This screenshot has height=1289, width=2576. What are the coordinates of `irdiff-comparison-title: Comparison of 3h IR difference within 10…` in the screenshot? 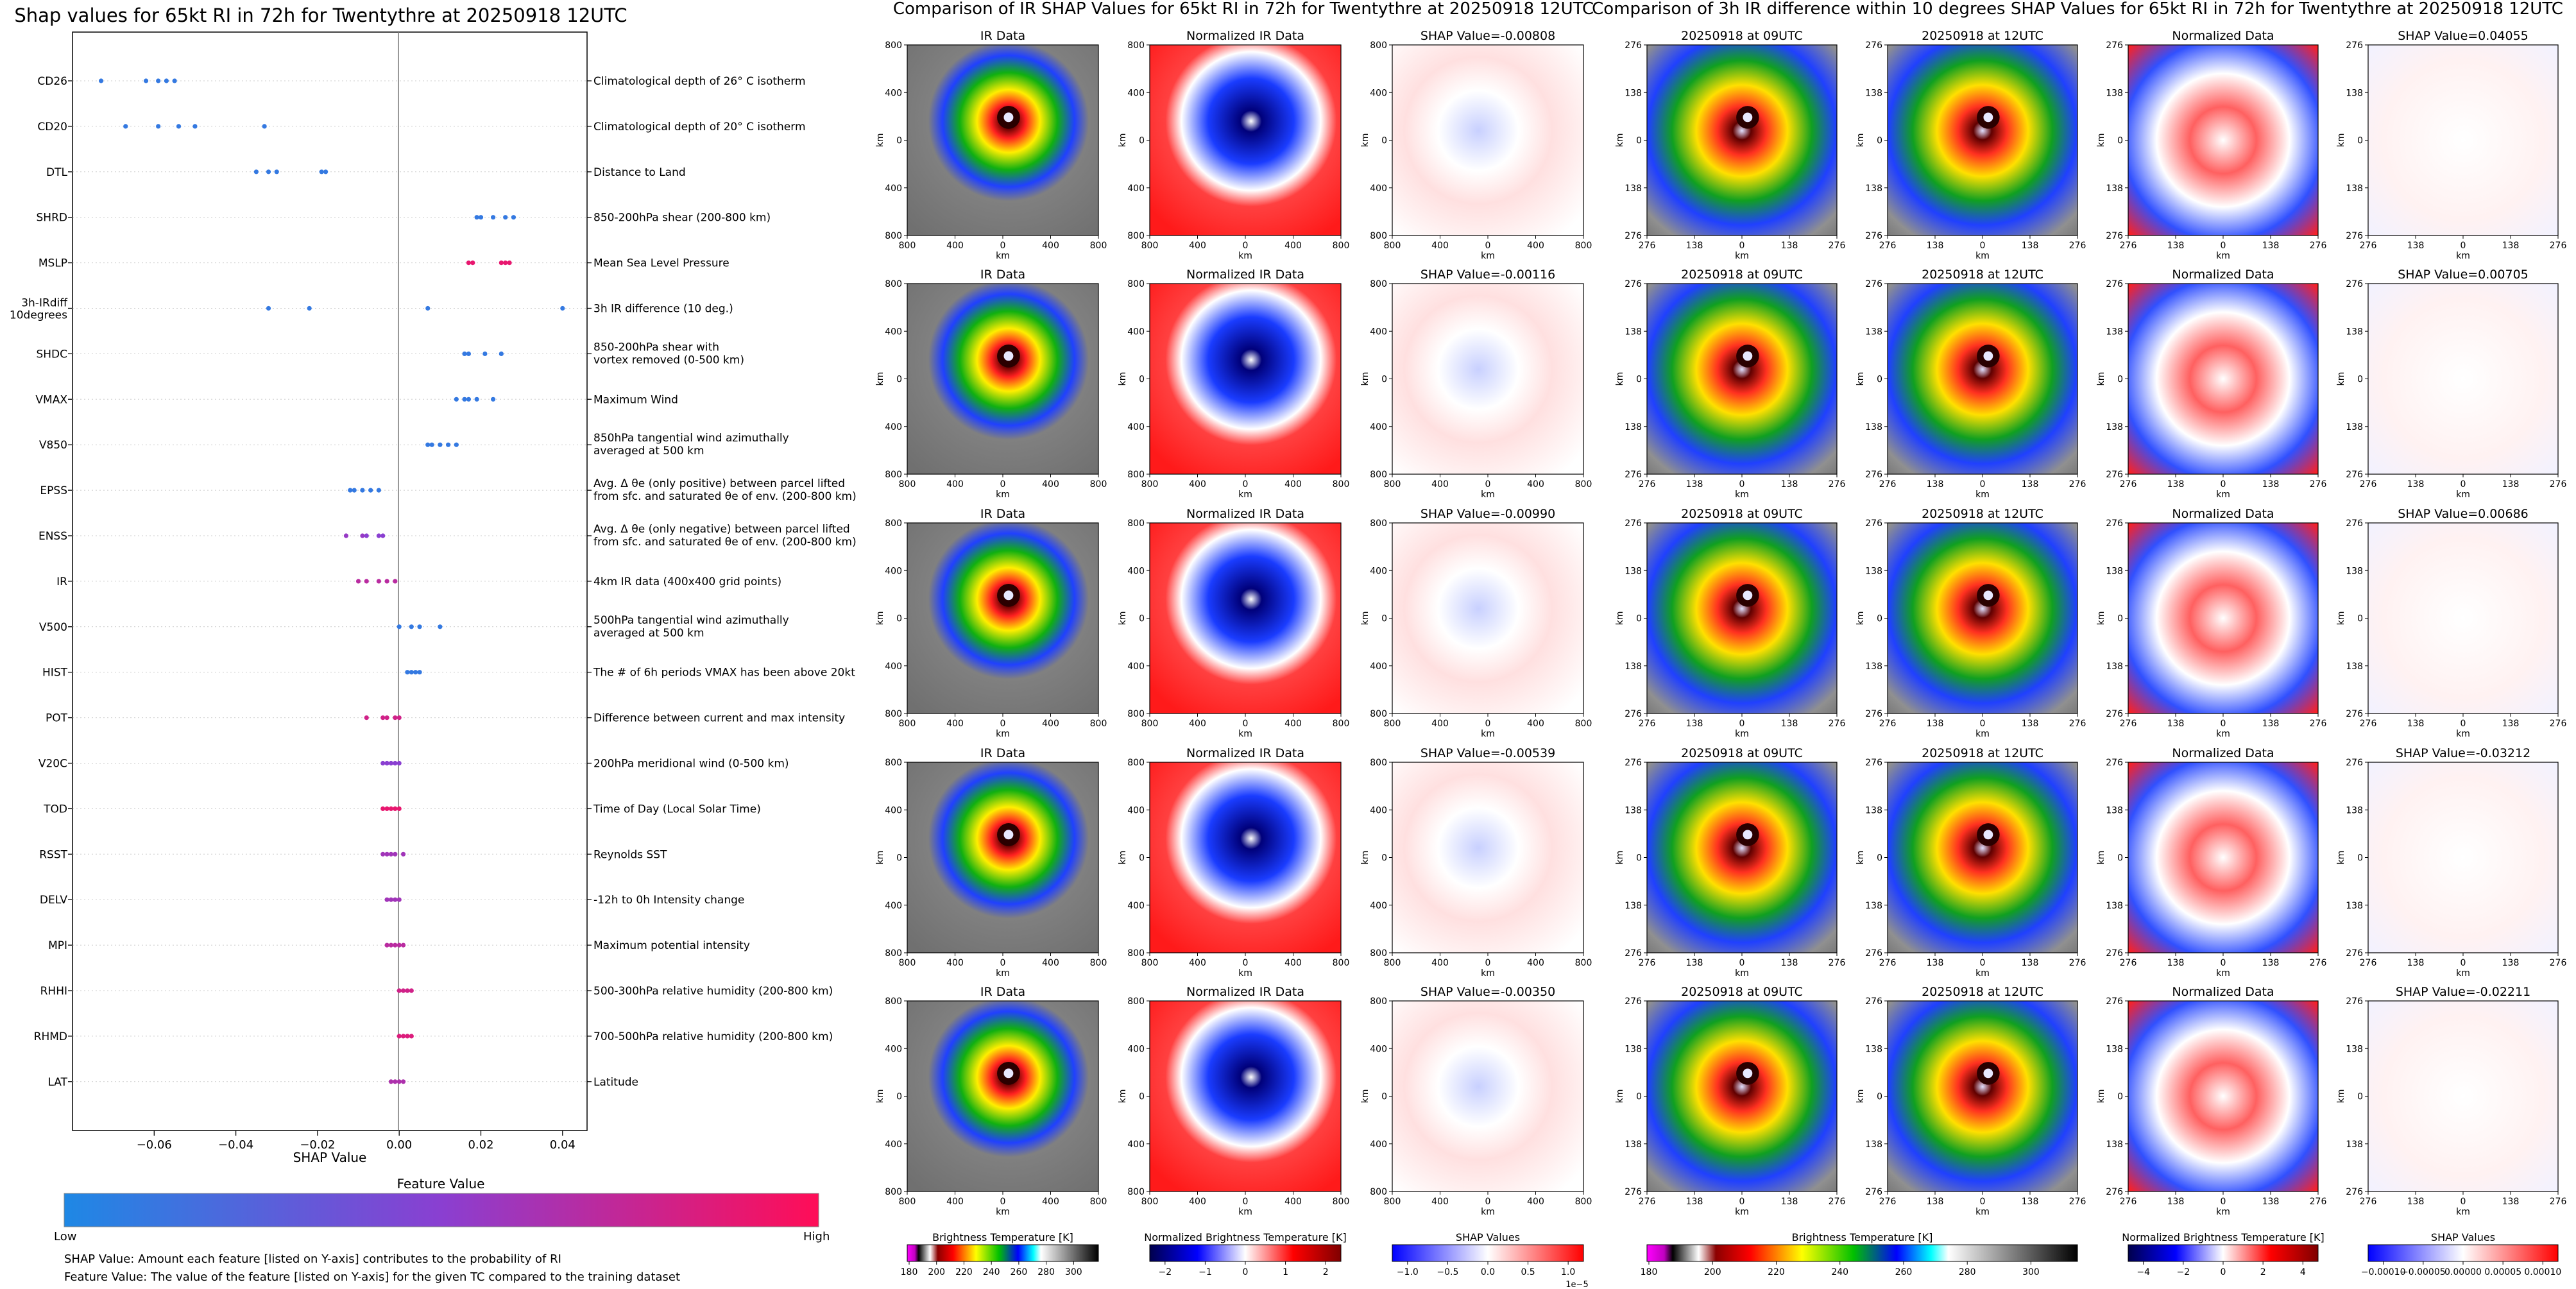 It's located at (2077, 9).